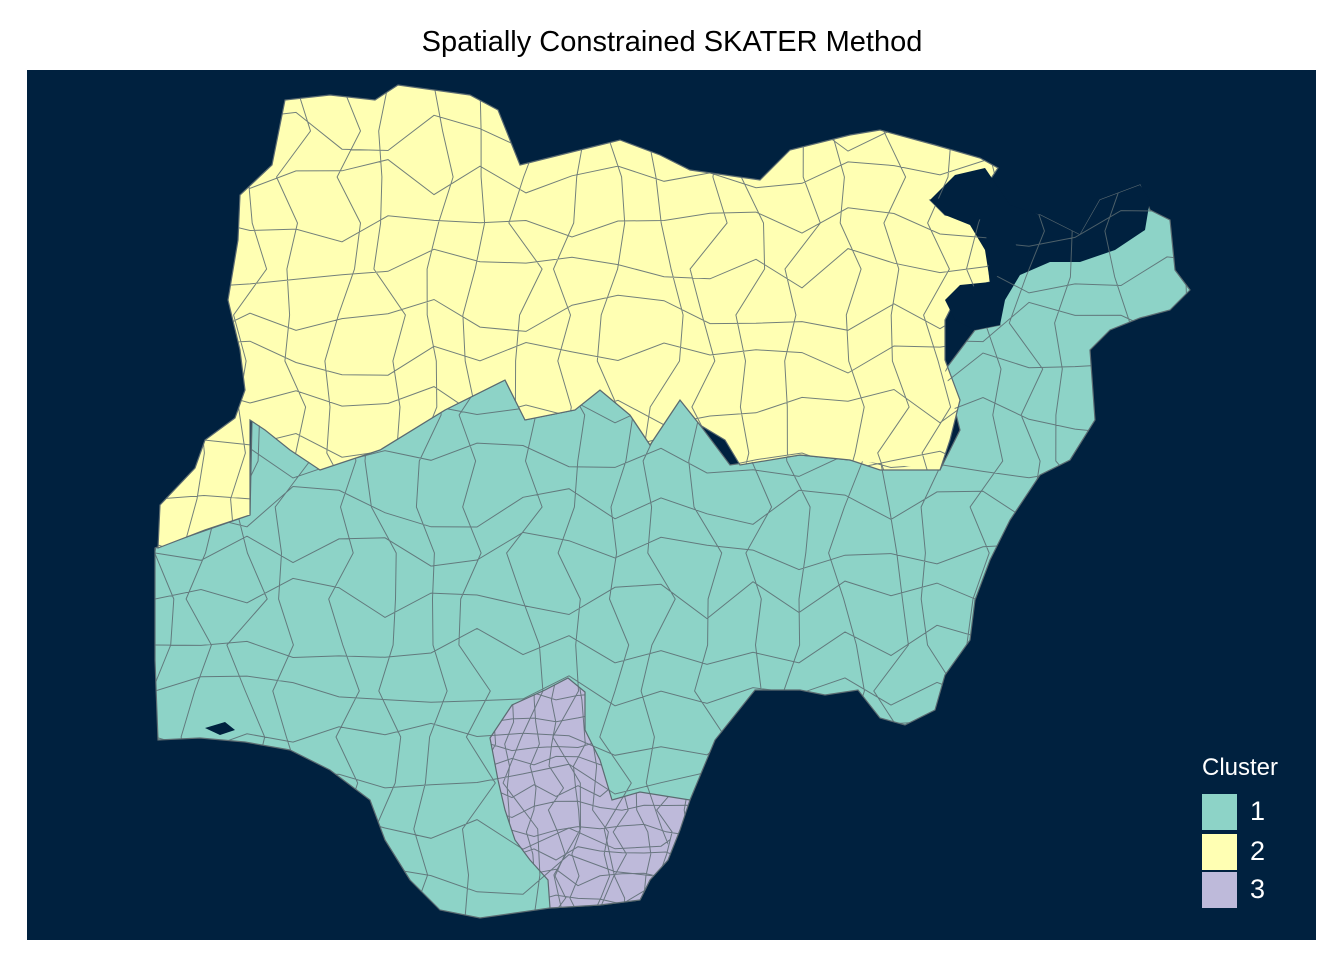 The height and width of the screenshot is (960, 1344). I want to click on legend-title: Cluster, so click(1240, 767).